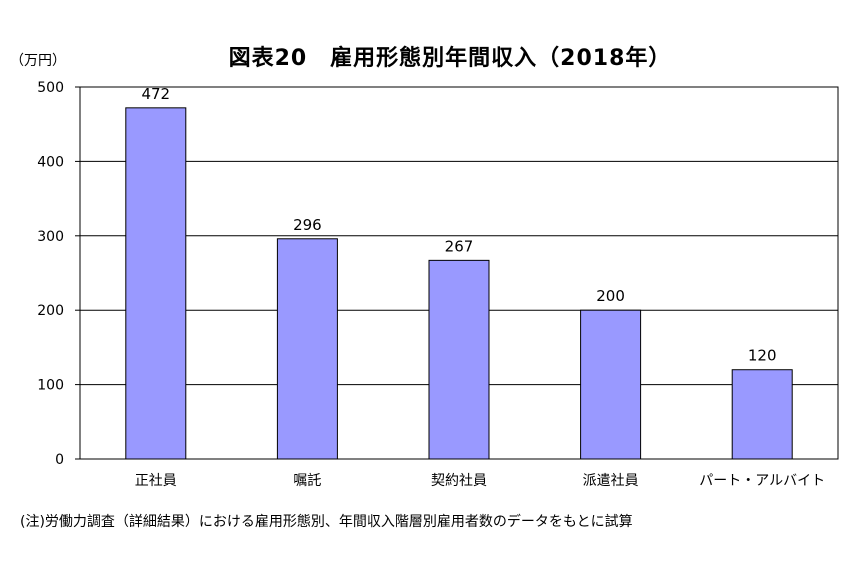  What do you see at coordinates (762, 481) in the screenshot?
I see `x-category-label: パート・アルバイト` at bounding box center [762, 481].